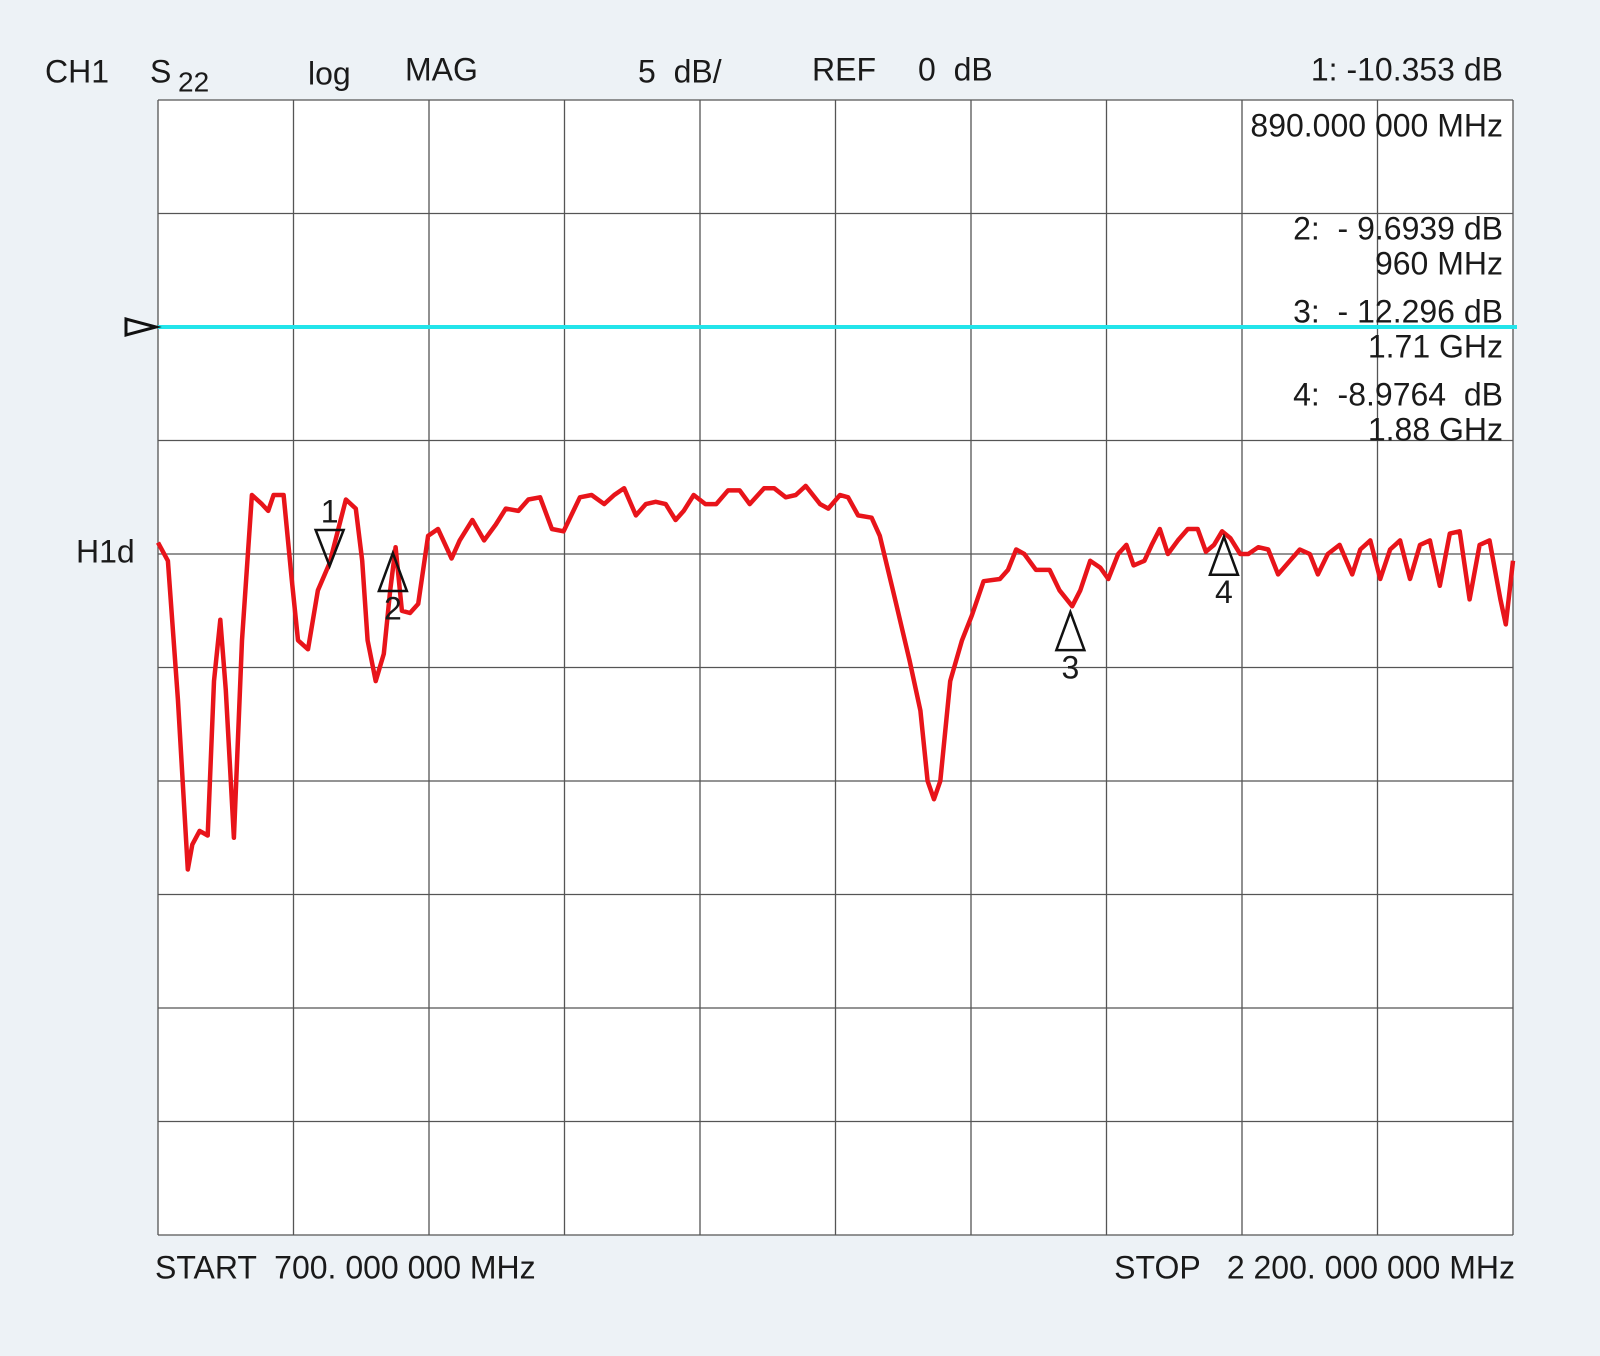  What do you see at coordinates (393, 609) in the screenshot?
I see `marker-number: 2` at bounding box center [393, 609].